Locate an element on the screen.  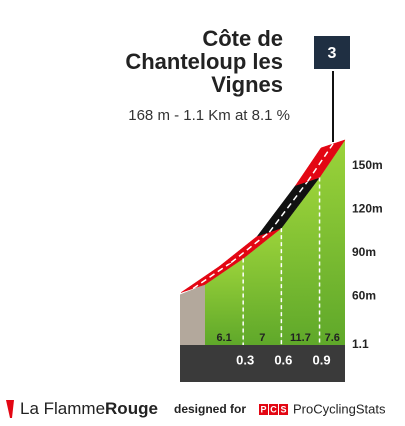
y-tick-label: 150m is located at coordinates (367, 165).